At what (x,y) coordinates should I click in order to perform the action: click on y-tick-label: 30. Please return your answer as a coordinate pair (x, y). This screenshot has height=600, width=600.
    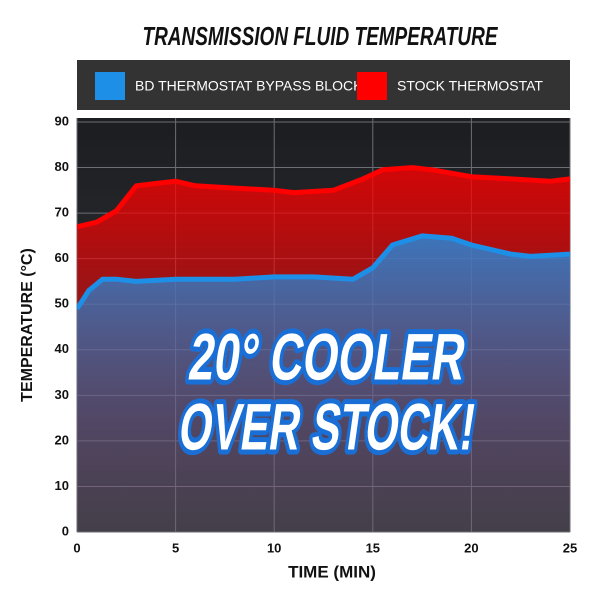
    Looking at the image, I should click on (62, 394).